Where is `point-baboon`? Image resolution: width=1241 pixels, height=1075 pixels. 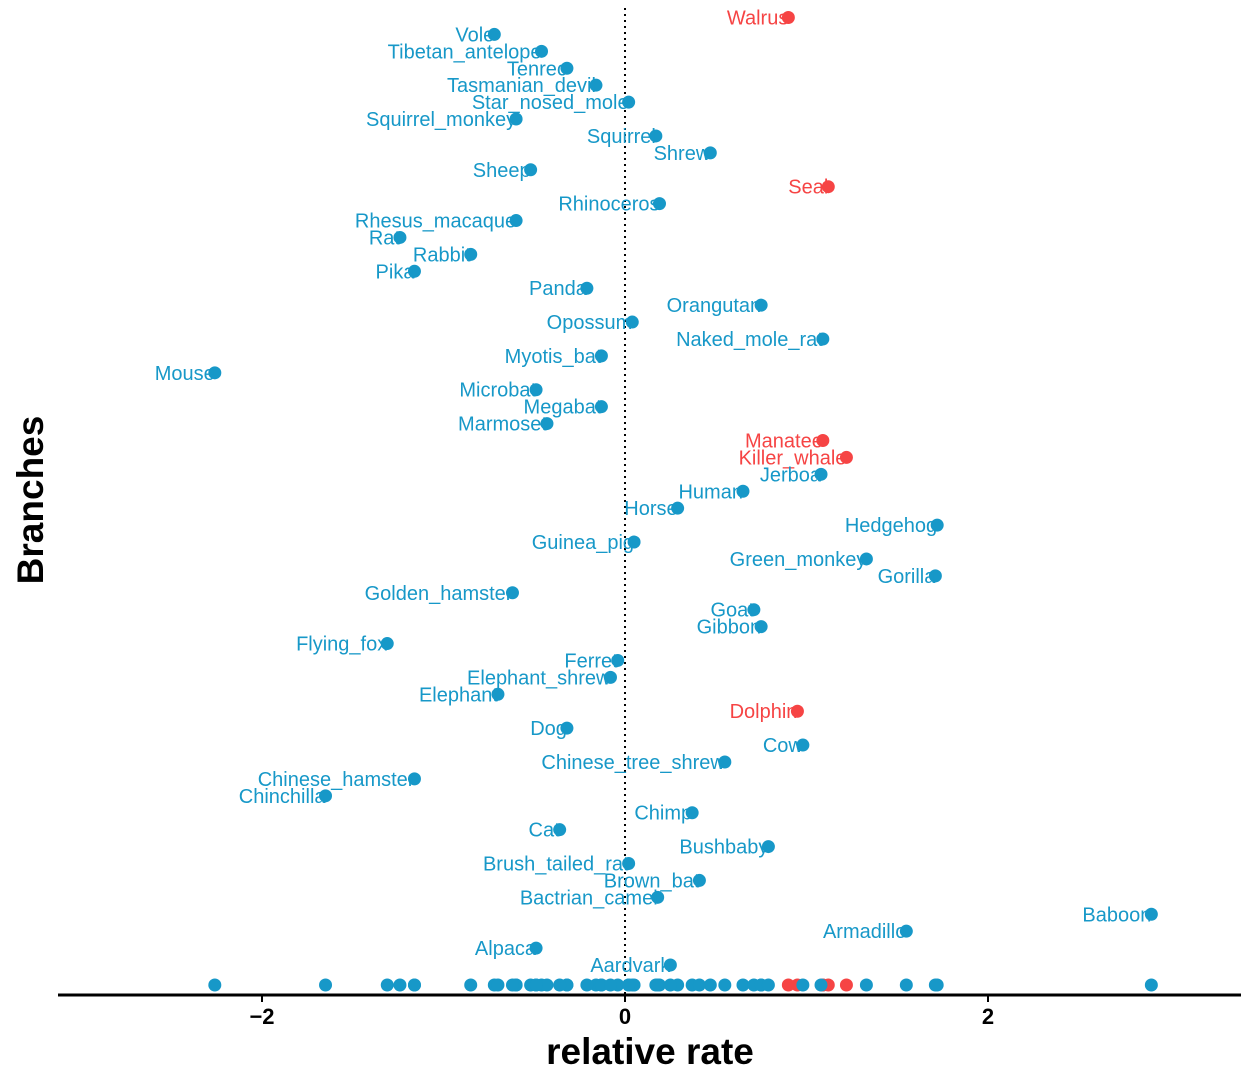
point-baboon is located at coordinates (1151, 914).